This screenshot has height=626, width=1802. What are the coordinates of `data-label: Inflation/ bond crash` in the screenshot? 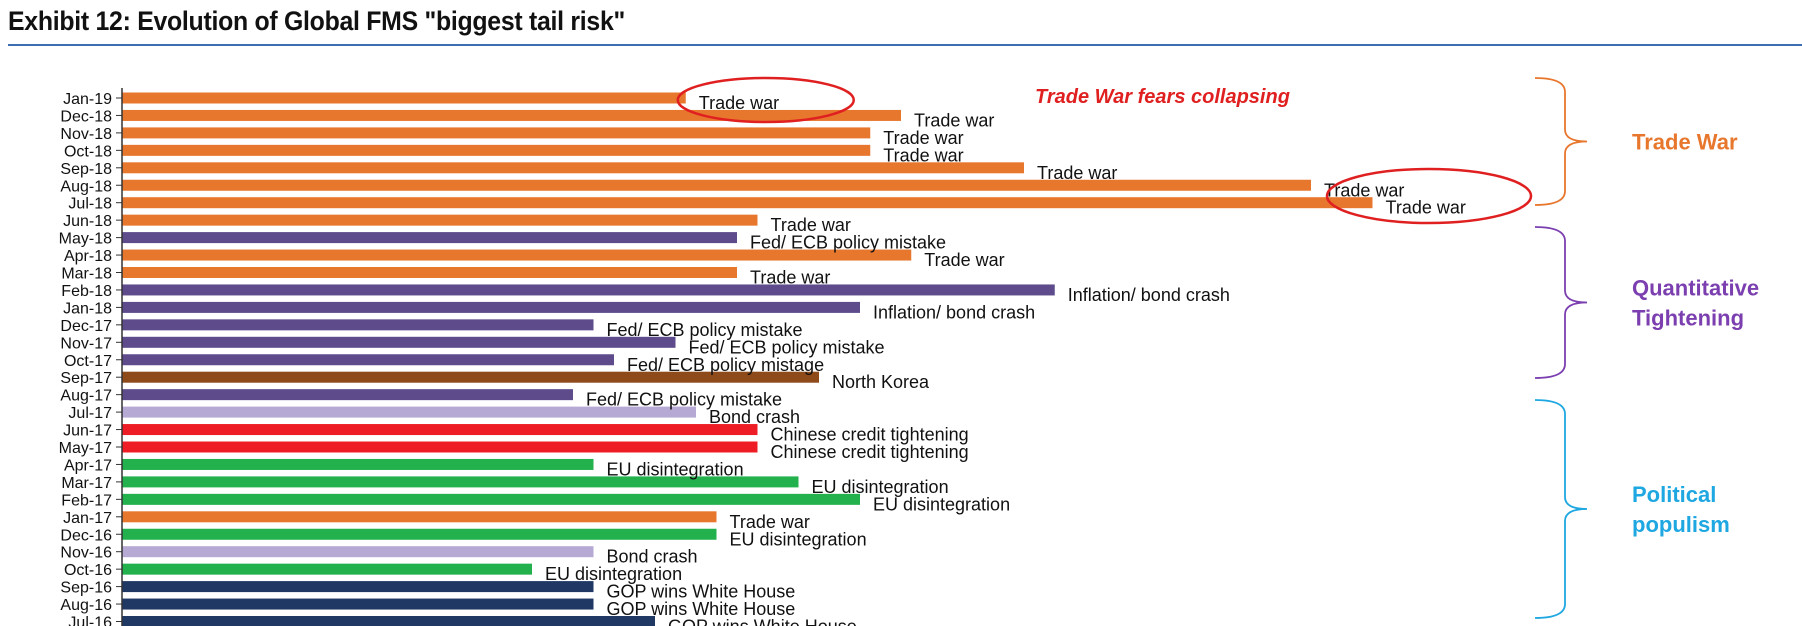 It's located at (954, 312).